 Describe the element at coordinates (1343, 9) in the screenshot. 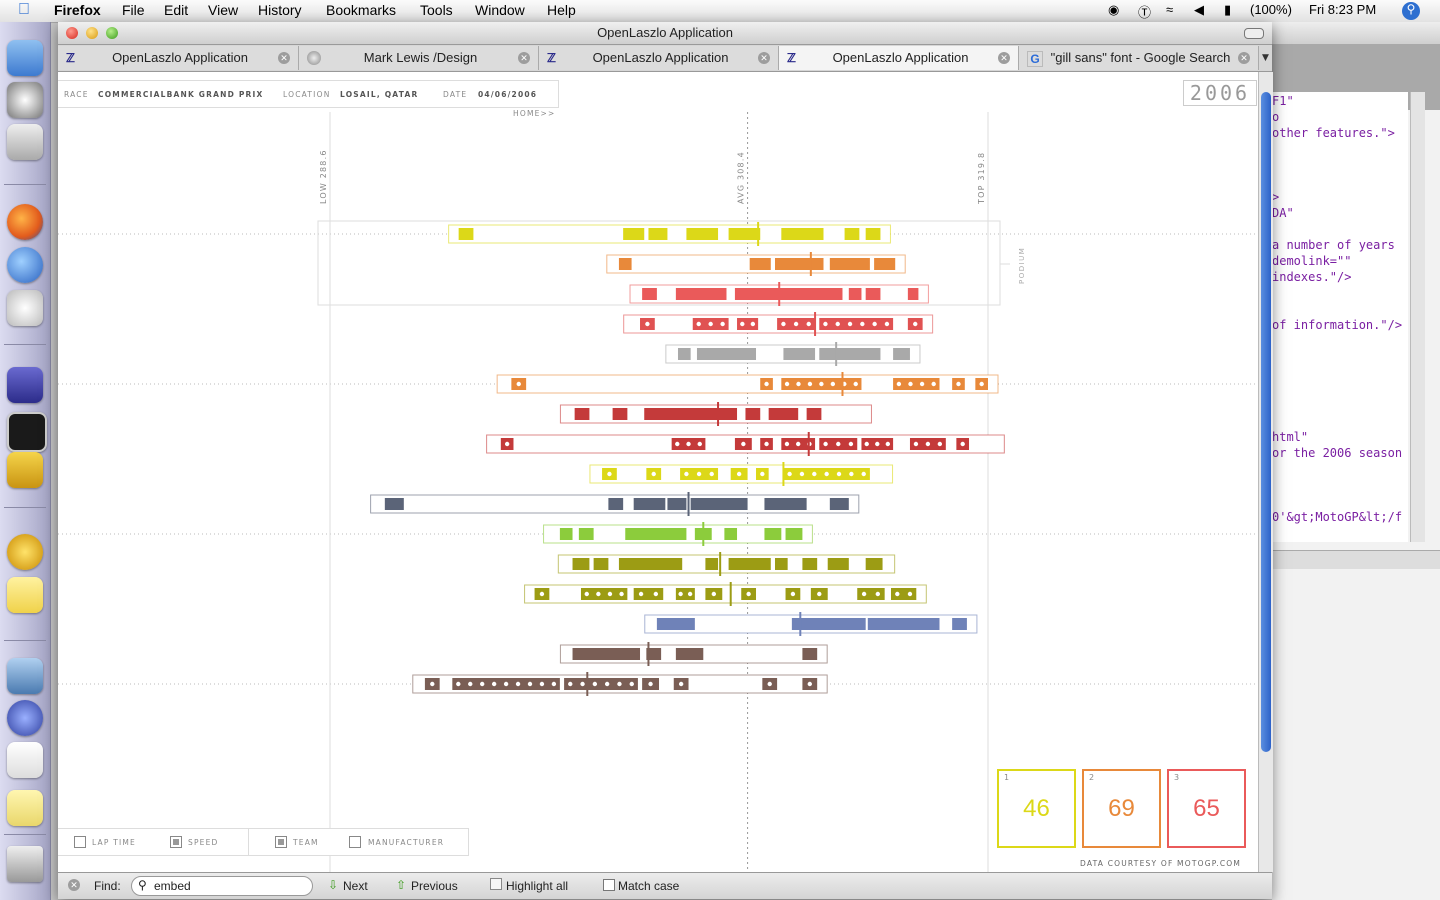

I see `menu-clock: Fri 8:23 PM` at that location.